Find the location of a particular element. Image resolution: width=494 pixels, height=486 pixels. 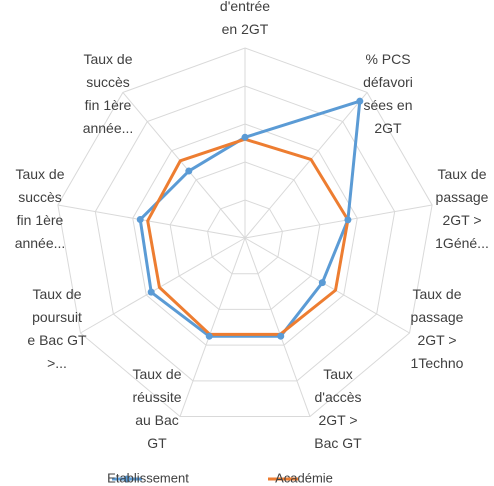

legend-label: Académie is located at coordinates (304, 477).